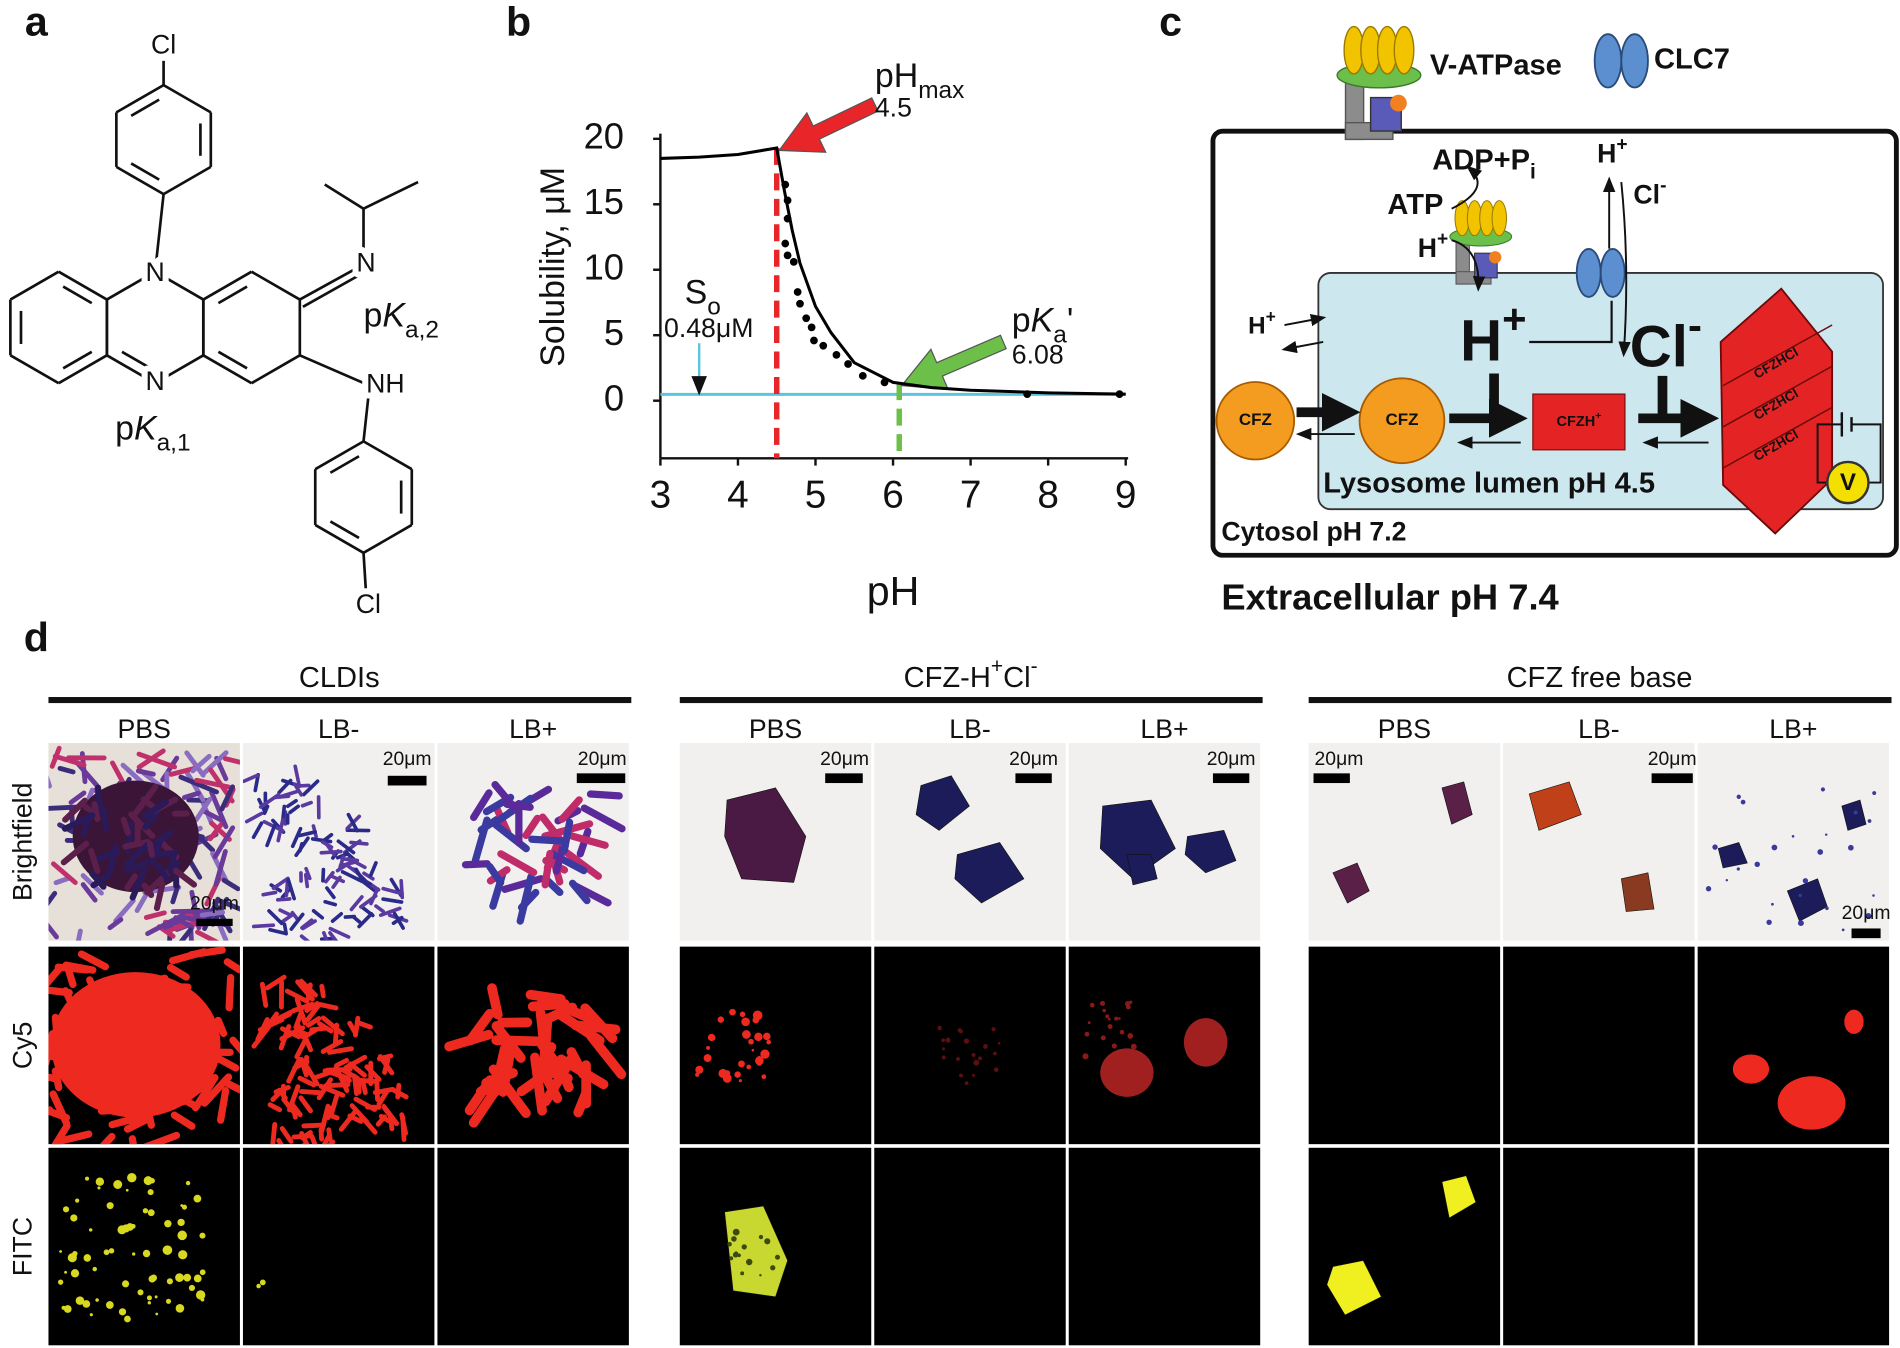 The width and height of the screenshot is (1900, 1348). I want to click on v-atpase-icon, so click(1379, 83).